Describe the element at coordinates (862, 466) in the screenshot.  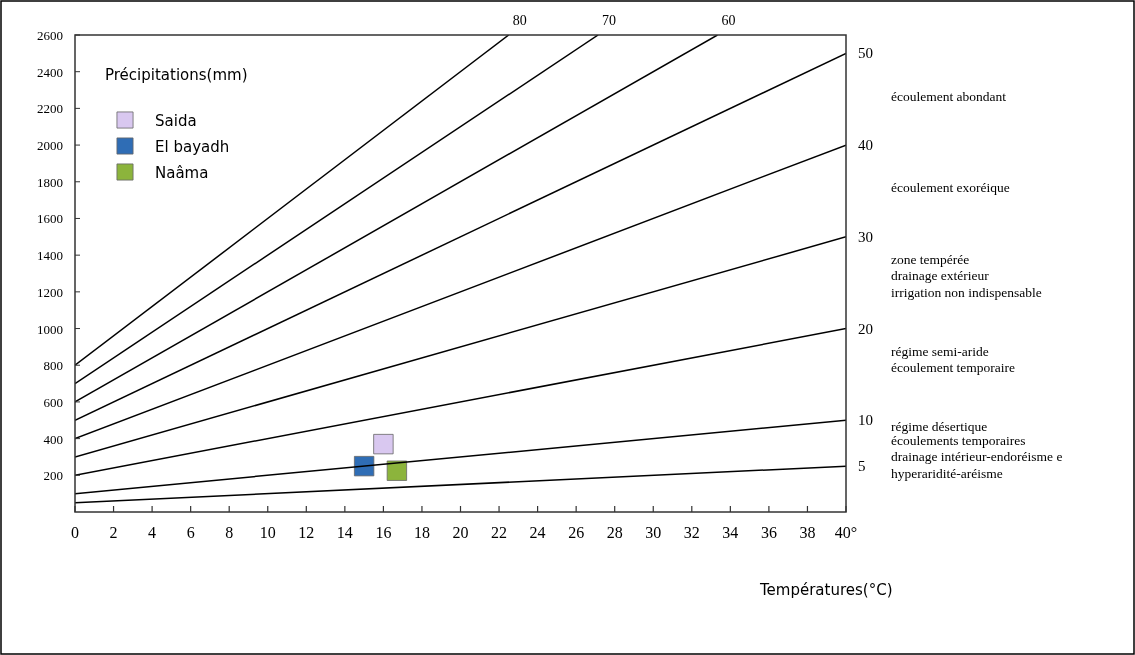
I see `annotation: 5` at that location.